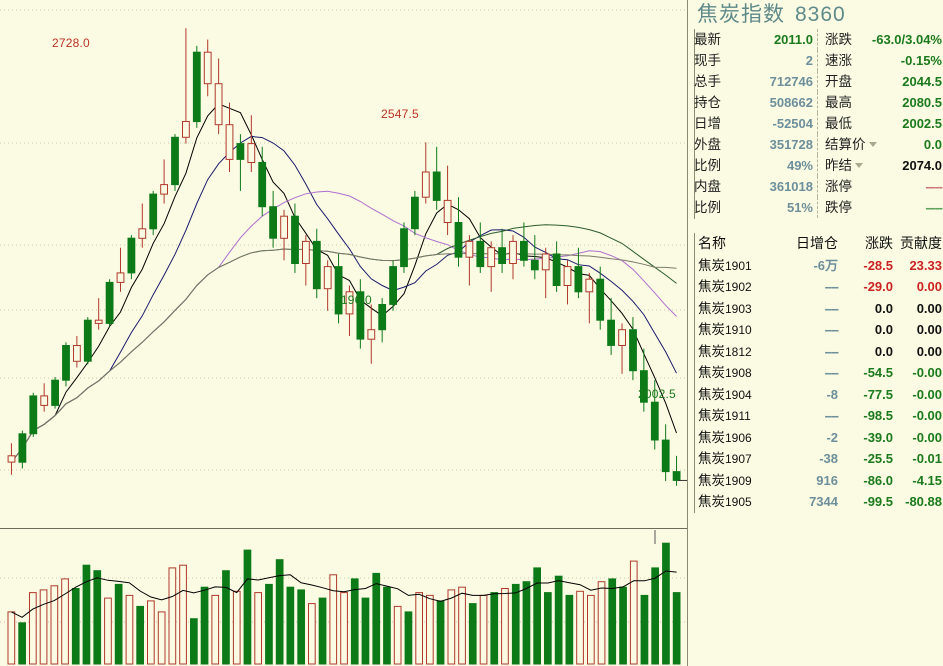 This screenshot has height=666, width=943. What do you see at coordinates (724, 415) in the screenshot?
I see `contract-name: 焦炭1911` at bounding box center [724, 415].